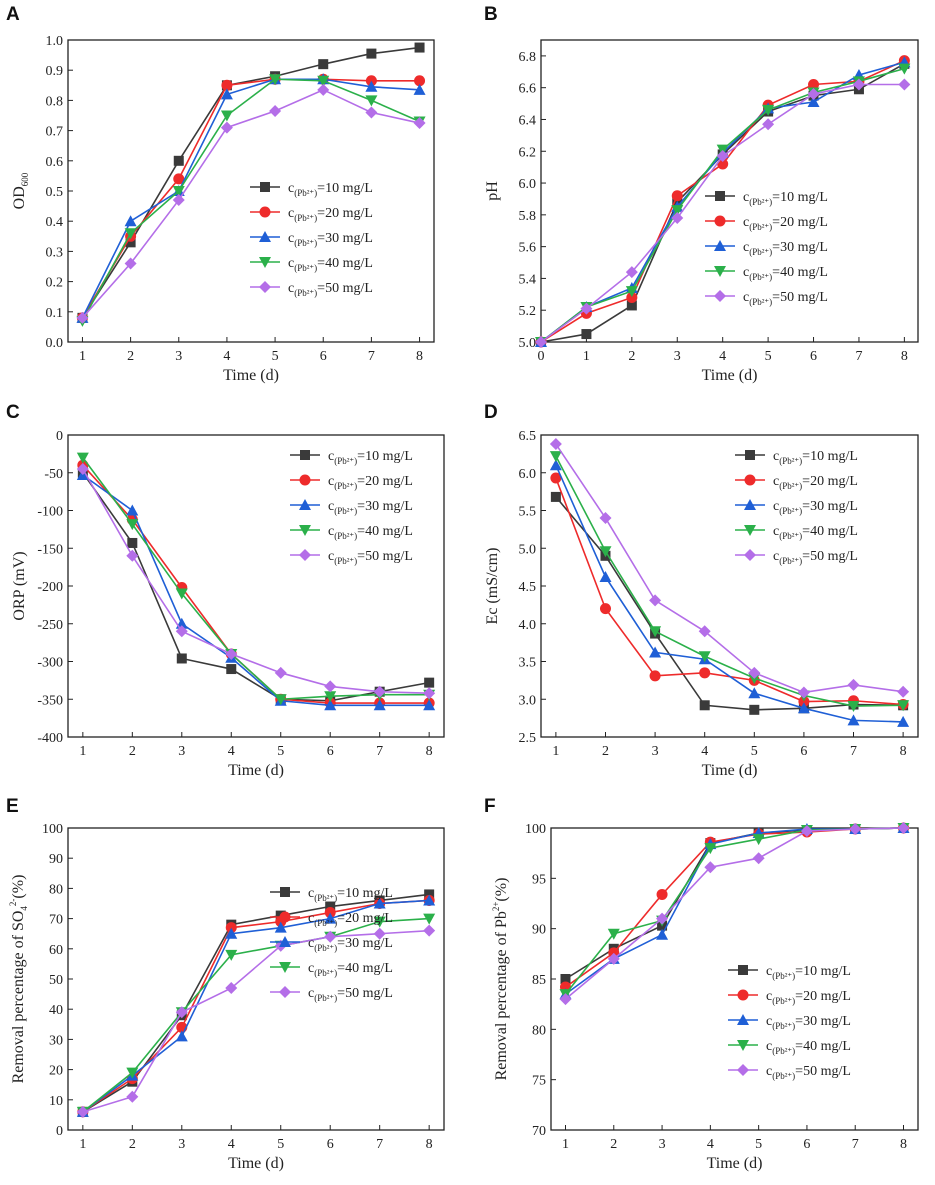 The width and height of the screenshot is (935, 1185). I want to click on y-axis-title-main: pH, so click(492, 191).